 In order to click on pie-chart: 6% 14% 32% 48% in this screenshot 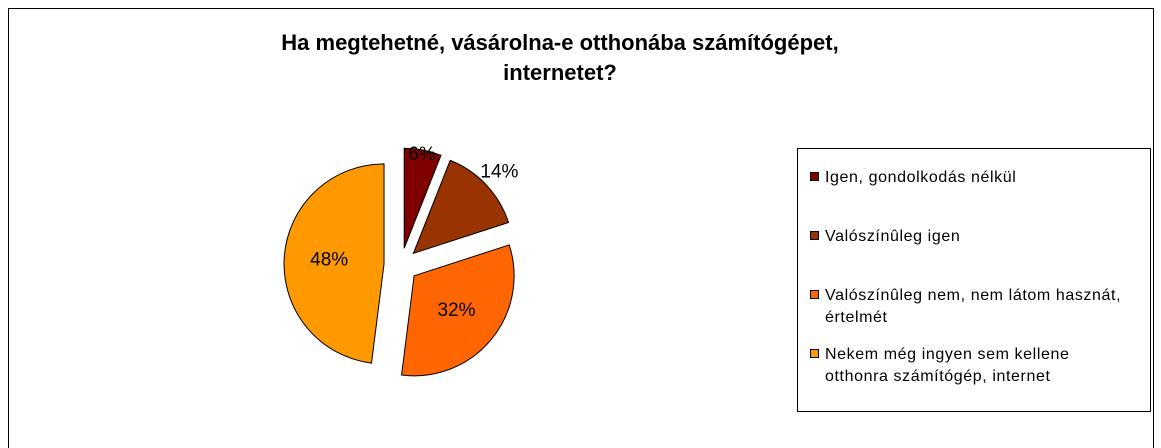, I will do `click(401, 260)`.